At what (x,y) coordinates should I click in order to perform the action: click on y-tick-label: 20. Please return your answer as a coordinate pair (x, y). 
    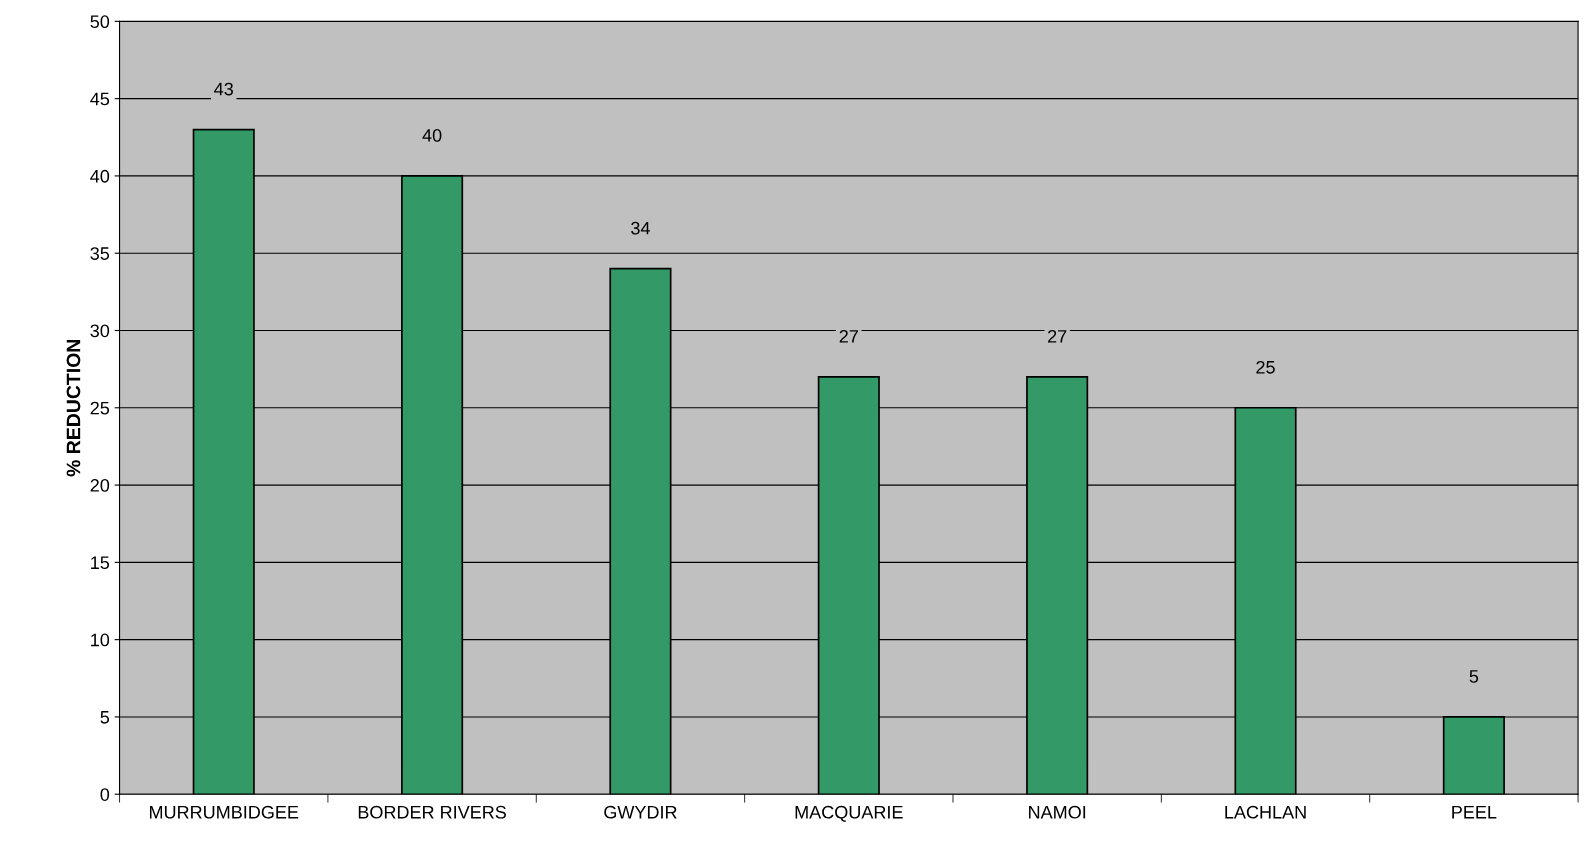
    Looking at the image, I should click on (100, 485).